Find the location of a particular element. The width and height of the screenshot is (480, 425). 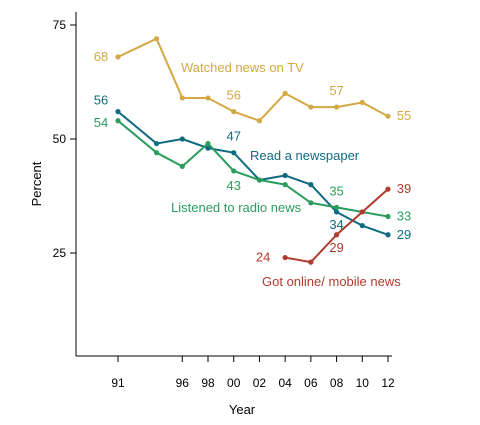

data-label: 34 is located at coordinates (336, 224).